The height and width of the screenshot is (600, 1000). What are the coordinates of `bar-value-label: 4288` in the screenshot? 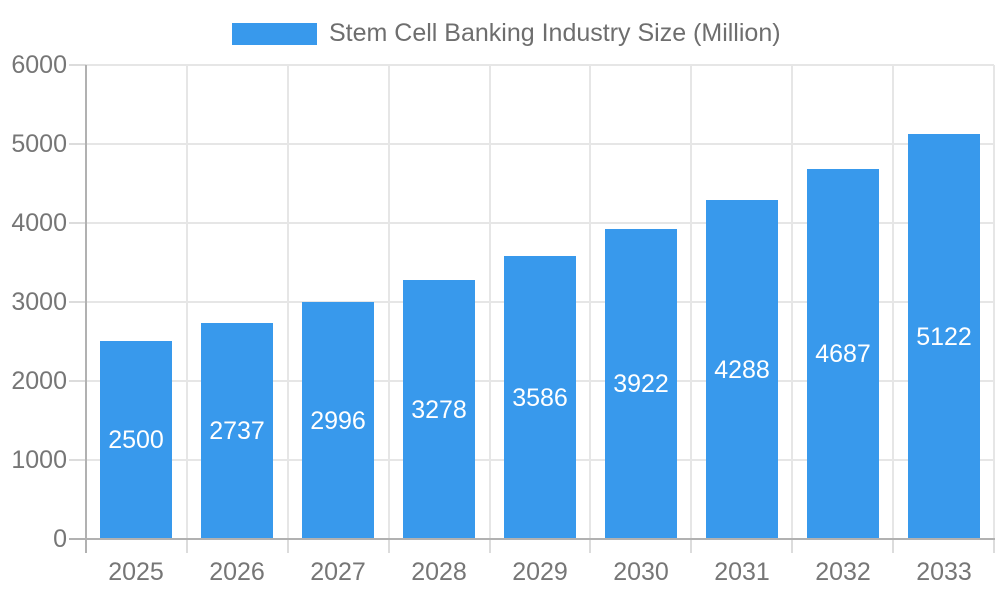 It's located at (742, 369).